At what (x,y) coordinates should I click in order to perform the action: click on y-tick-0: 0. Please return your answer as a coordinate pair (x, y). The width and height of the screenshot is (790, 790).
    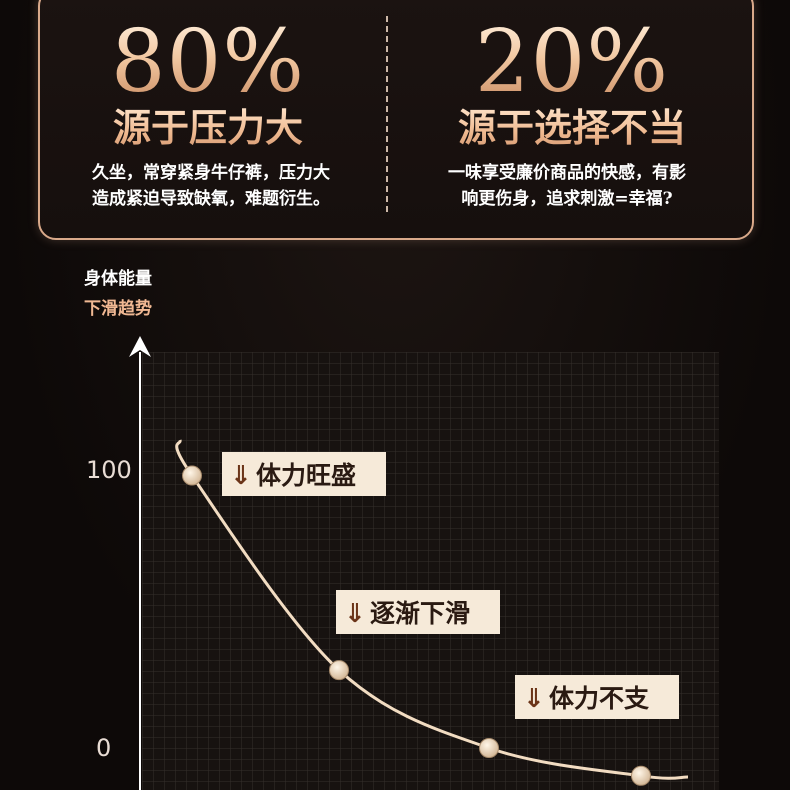
    Looking at the image, I should click on (103, 748).